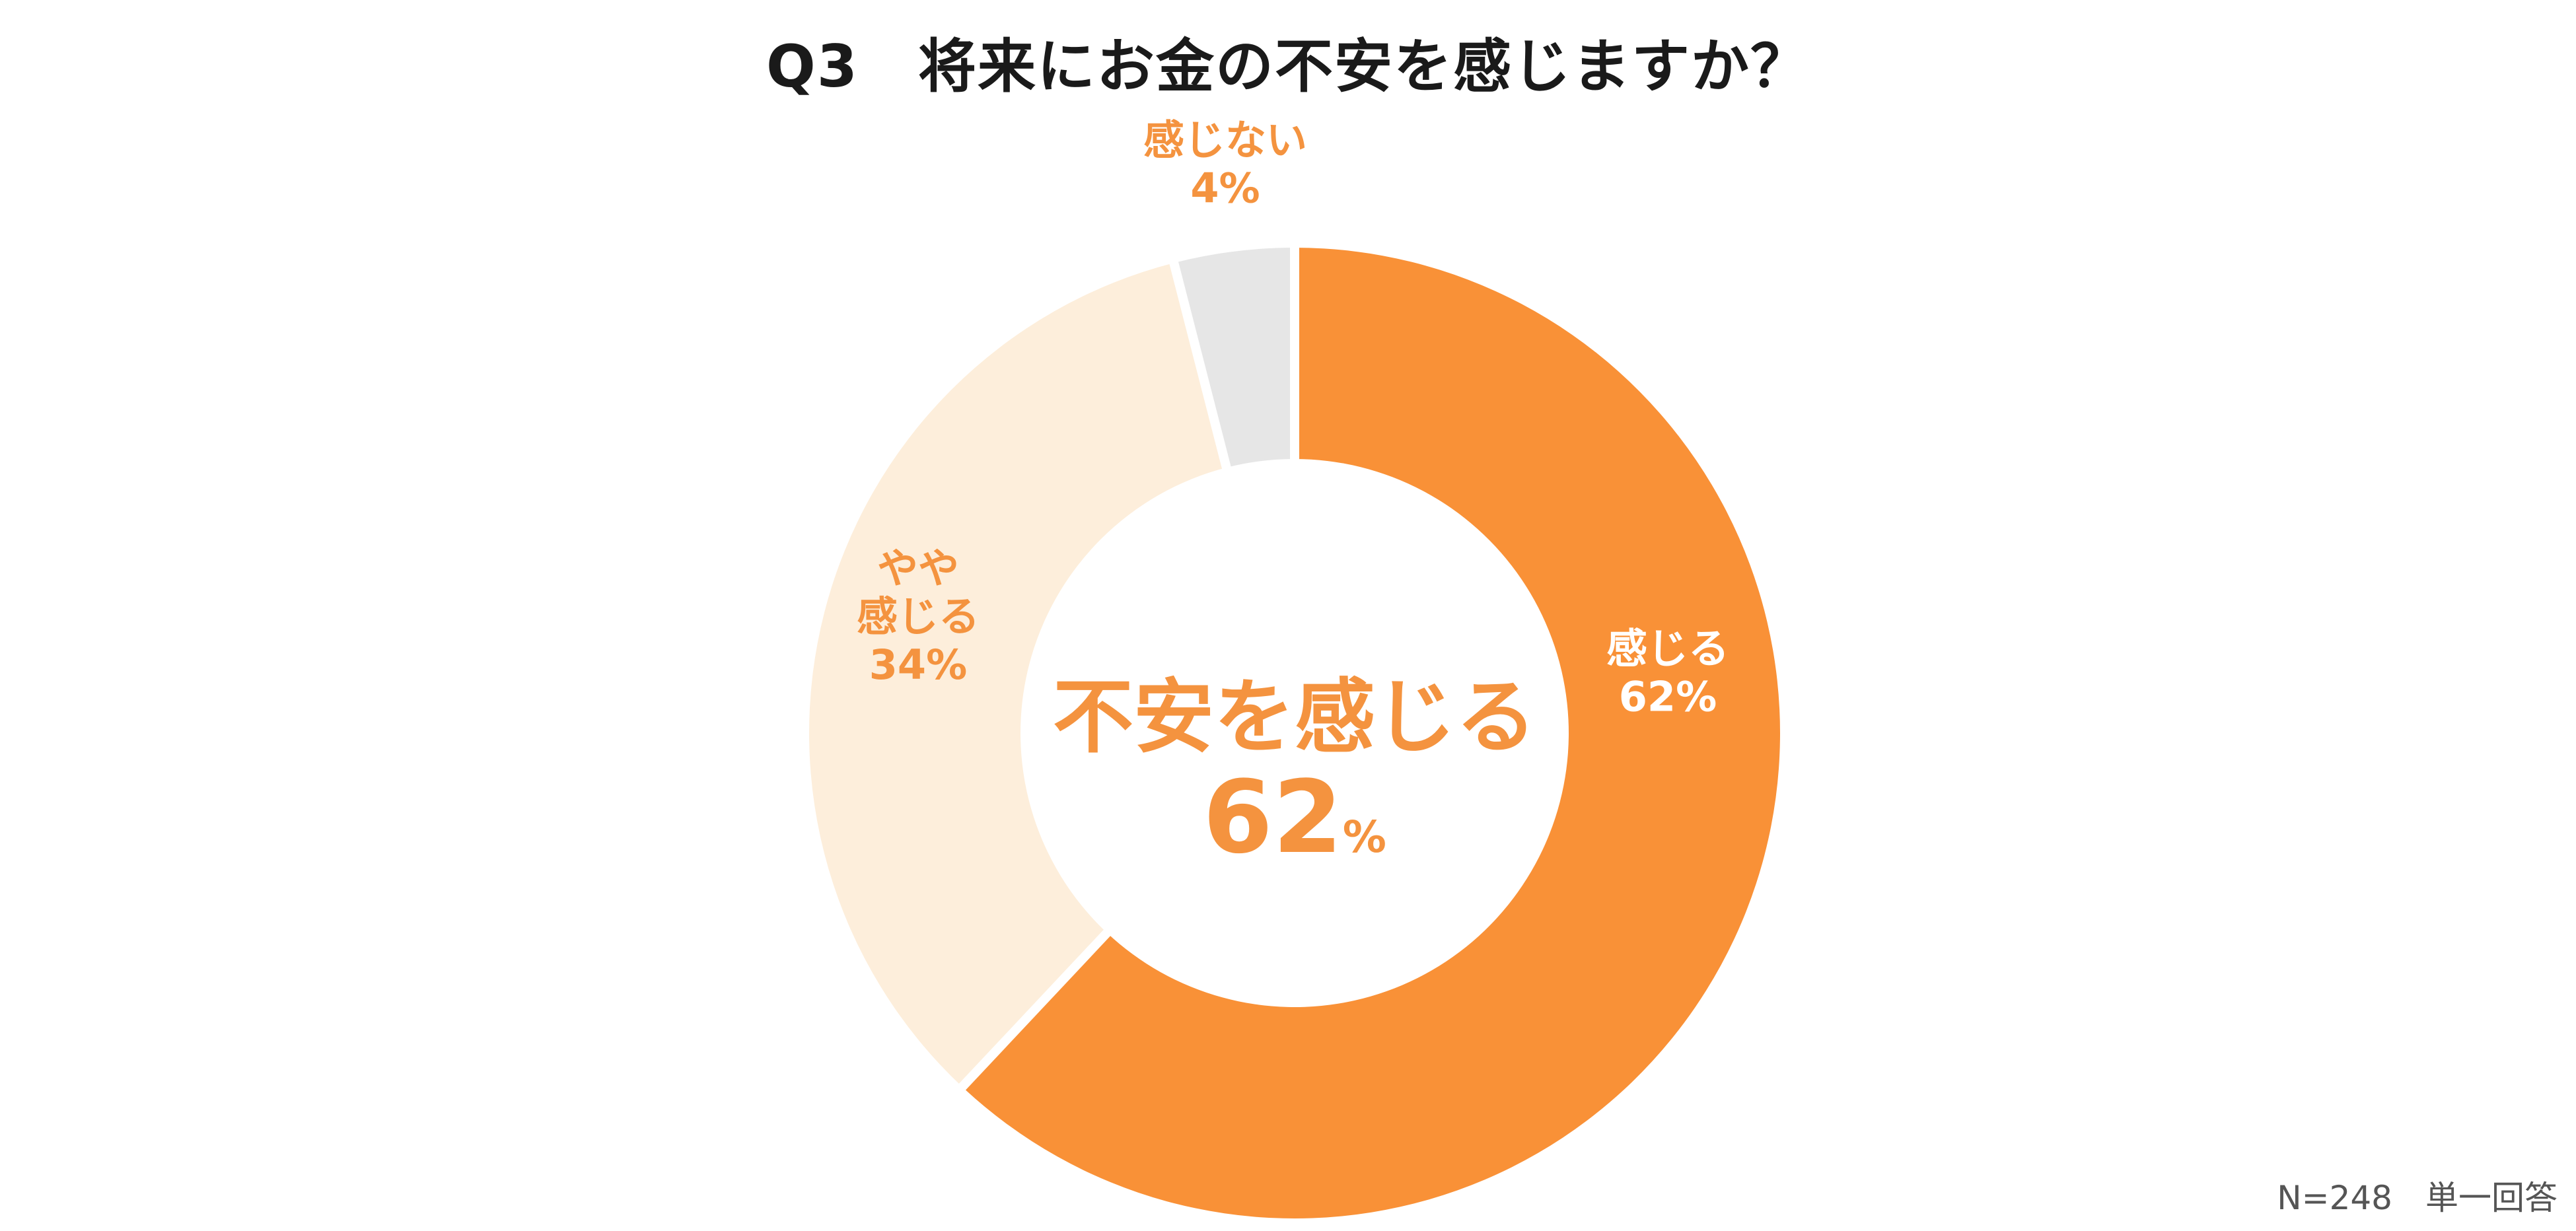 This screenshot has height=1231, width=2576. I want to click on slice-yaya-kanjiru, so click(1018, 675).